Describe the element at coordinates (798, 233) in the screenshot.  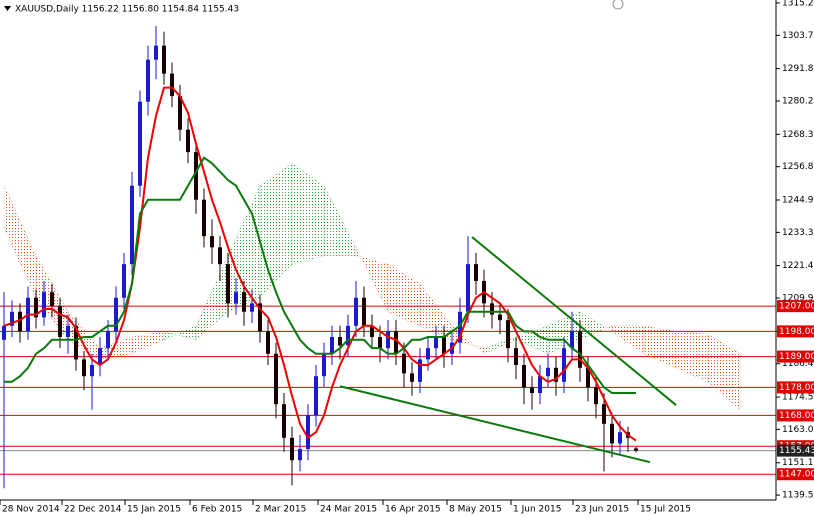
I see `y-tick-label: 1233.35` at that location.